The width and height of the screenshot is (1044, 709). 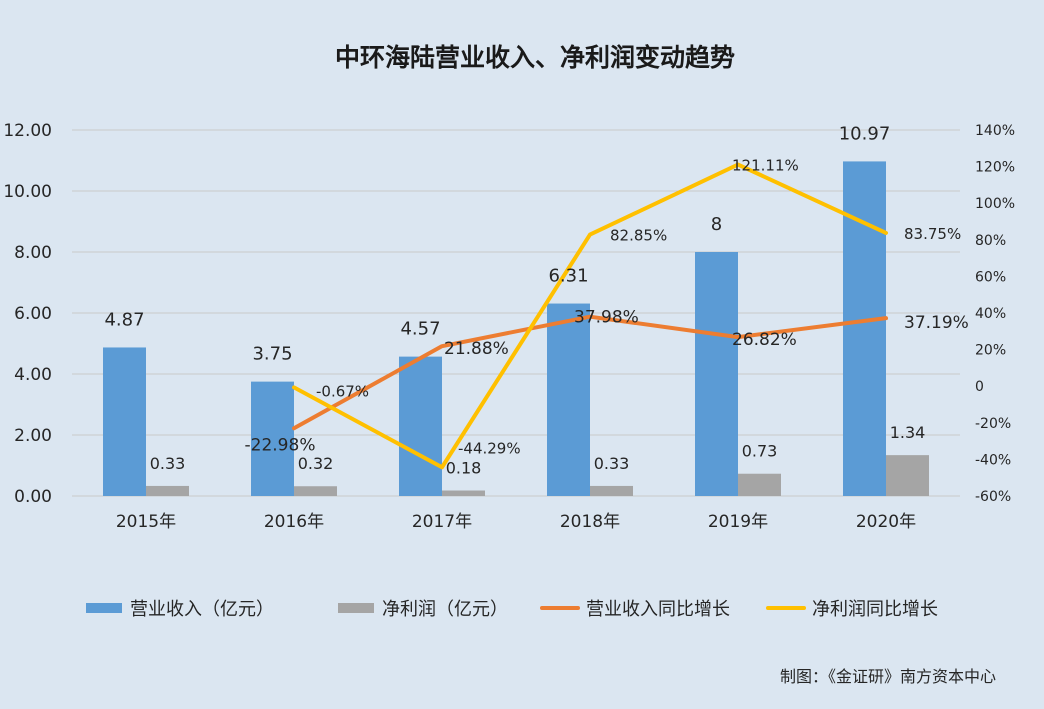 I want to click on category-labels: 2015年 2016年 2017年 2018年 2019年 2020年, so click(x=516, y=522).